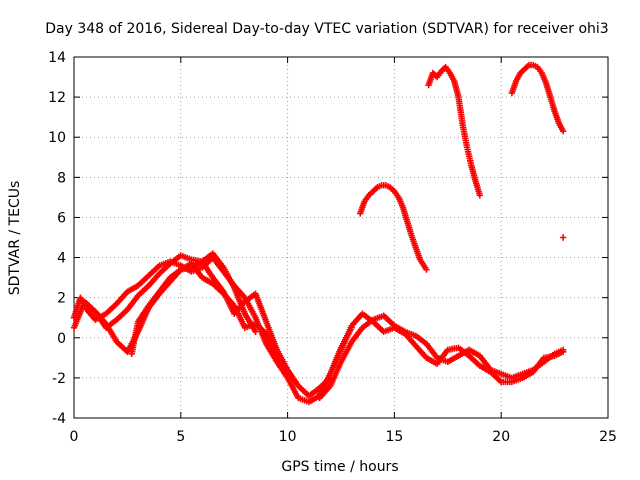 The width and height of the screenshot is (640, 480). What do you see at coordinates (441, 354) in the screenshot?
I see `series-arc-f` at bounding box center [441, 354].